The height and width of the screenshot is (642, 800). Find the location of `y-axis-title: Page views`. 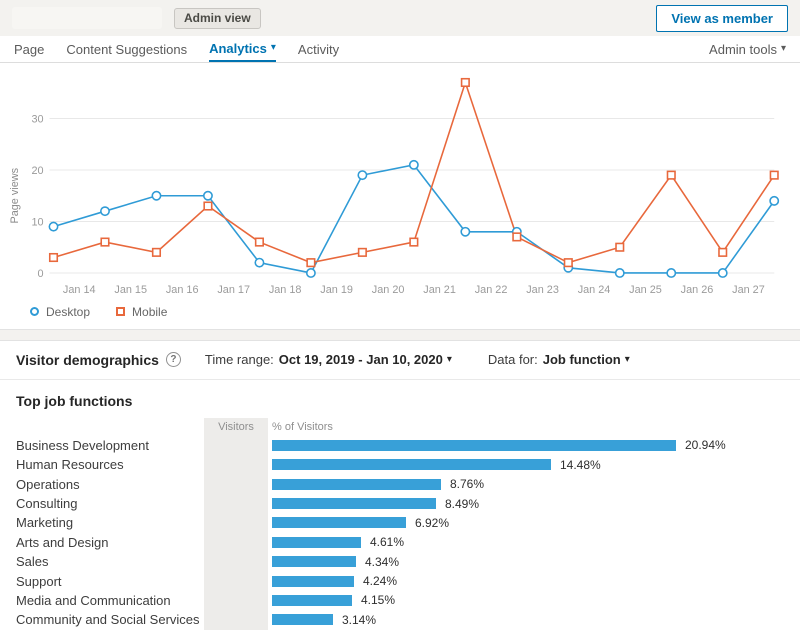

y-axis-title: Page views is located at coordinates (15, 195).